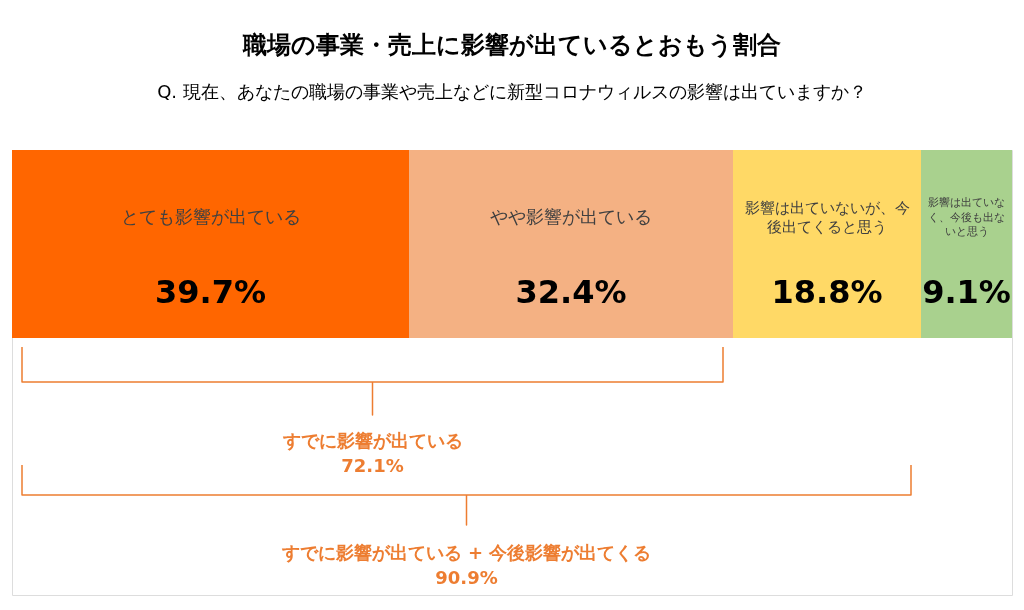 The height and width of the screenshot is (610, 1024). I want to click on data-label: 18.8%, so click(827, 291).